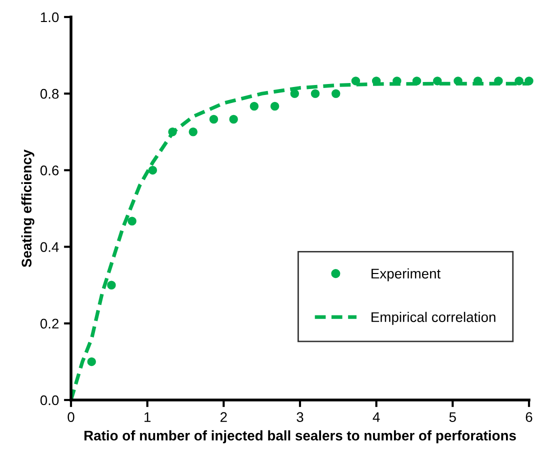 Image resolution: width=542 pixels, height=466 pixels. What do you see at coordinates (49, 17) in the screenshot?
I see `y-tick-label: 1.0` at bounding box center [49, 17].